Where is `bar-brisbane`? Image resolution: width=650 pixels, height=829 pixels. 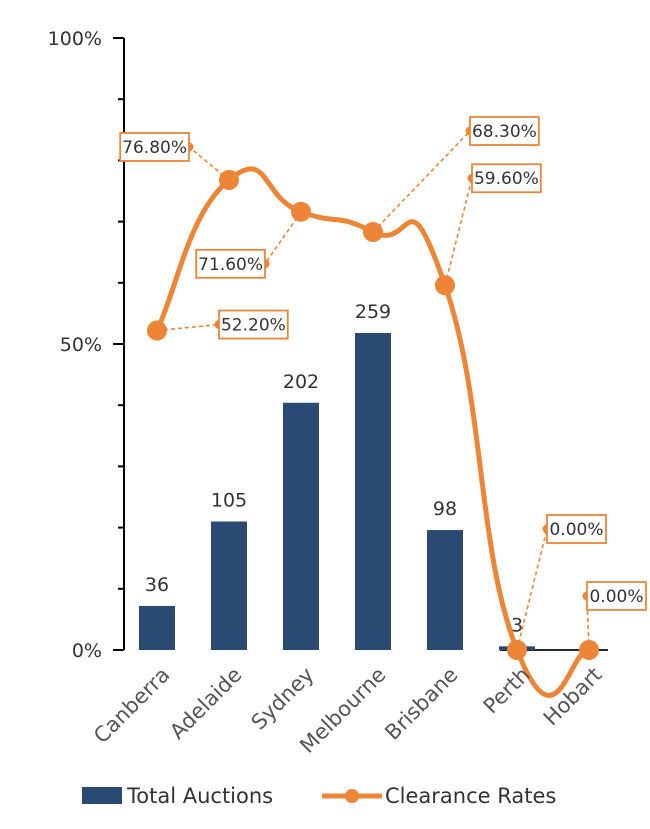
bar-brisbane is located at coordinates (445, 590).